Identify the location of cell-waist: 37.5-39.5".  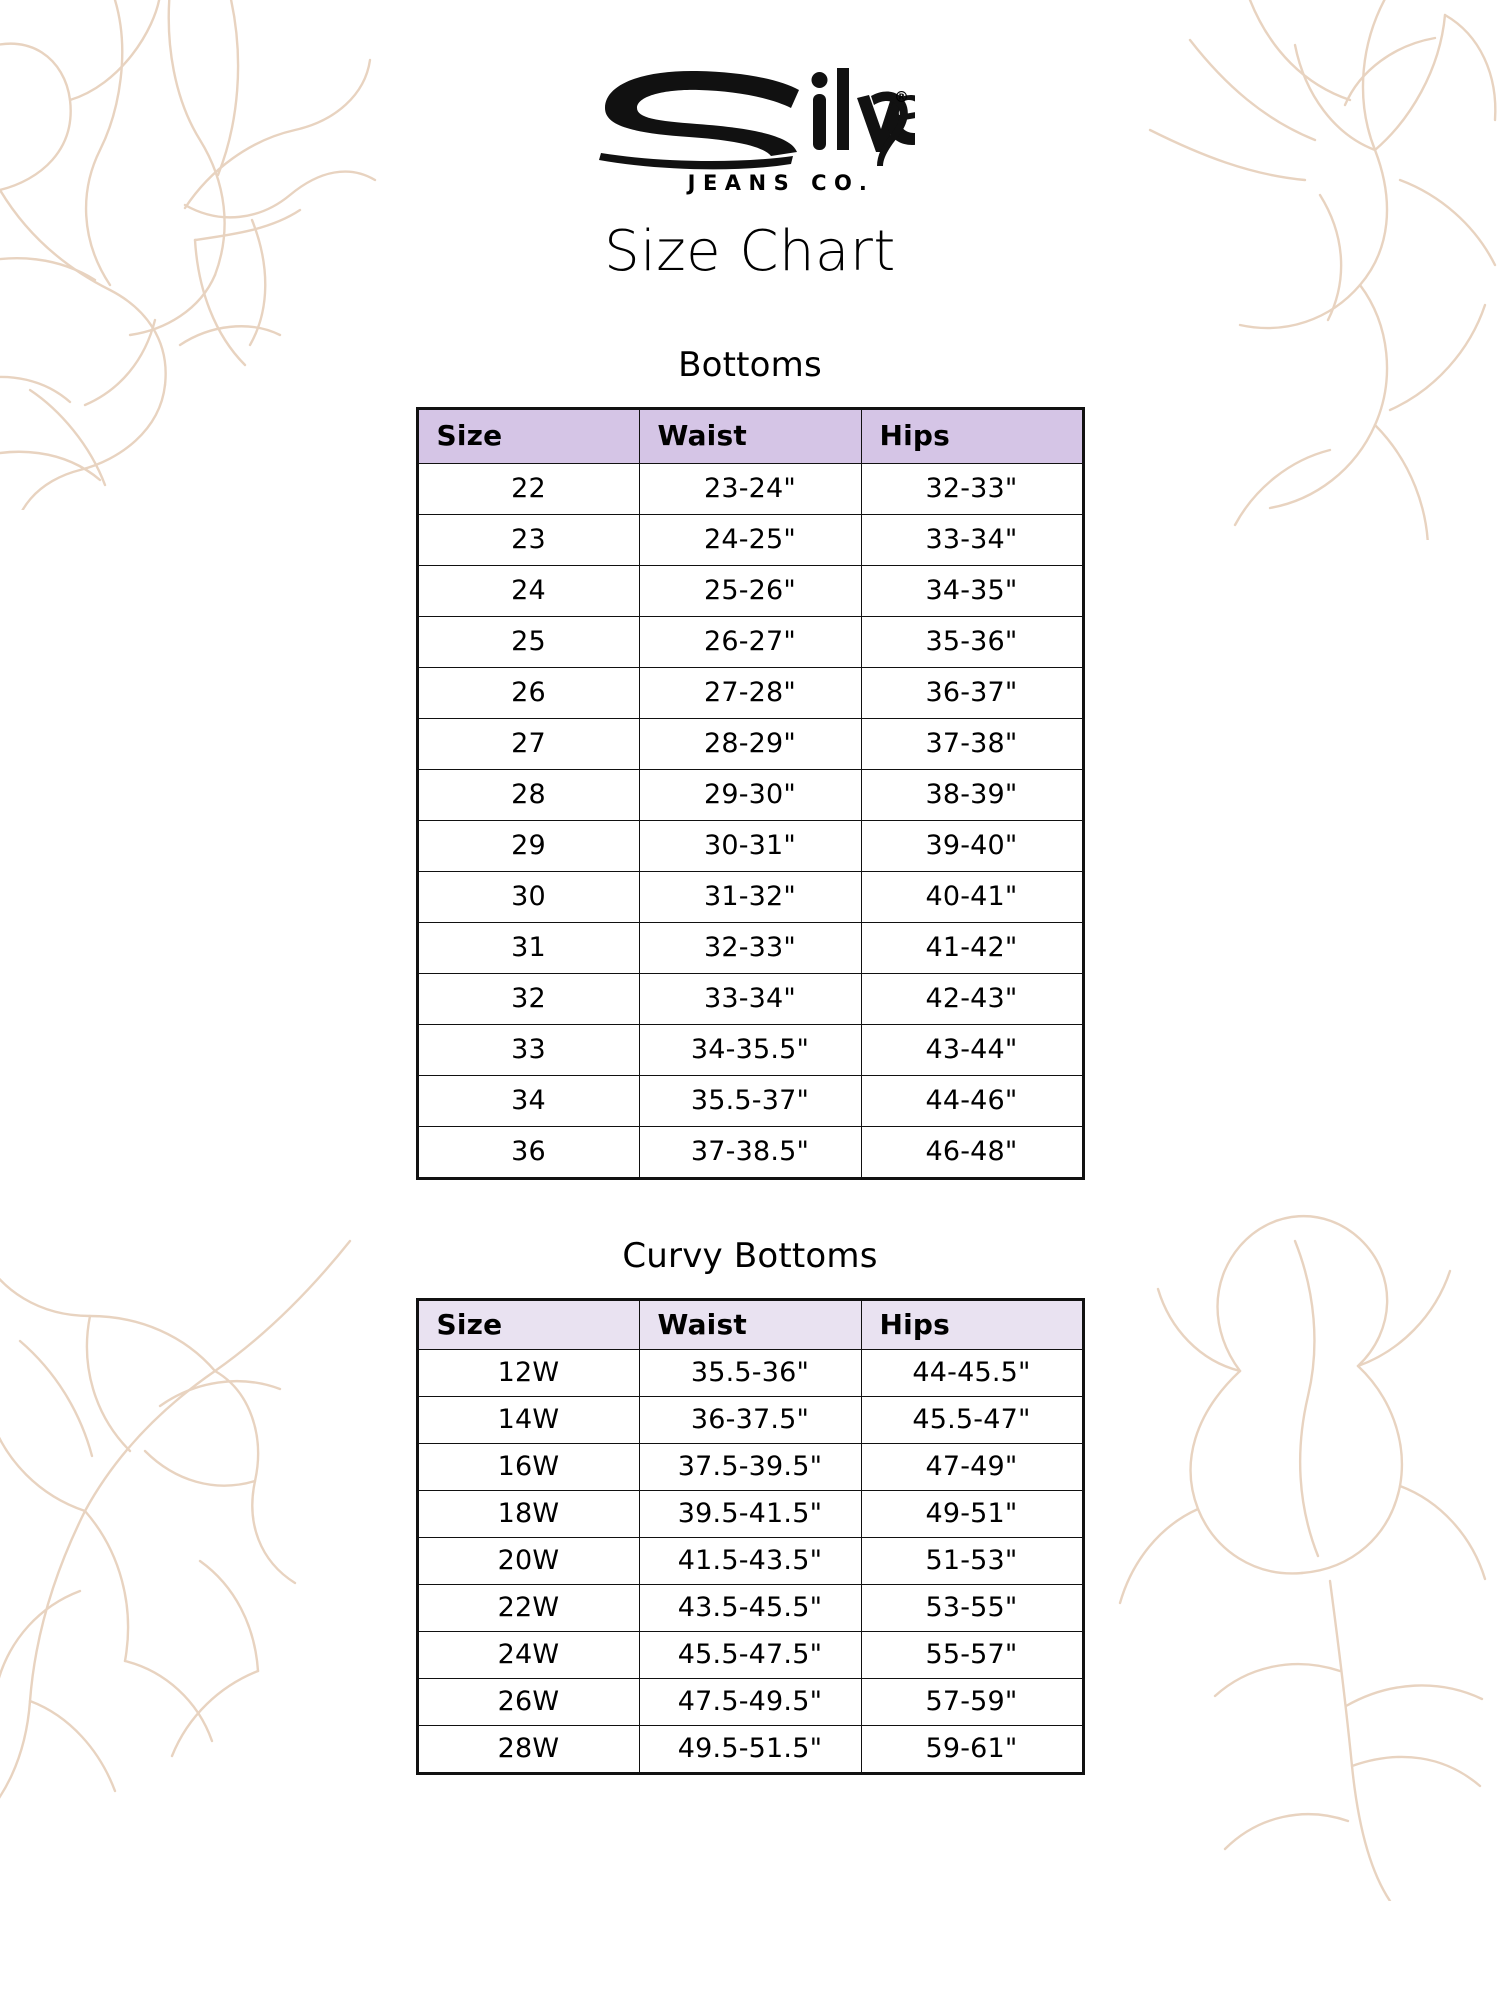
(750, 1466).